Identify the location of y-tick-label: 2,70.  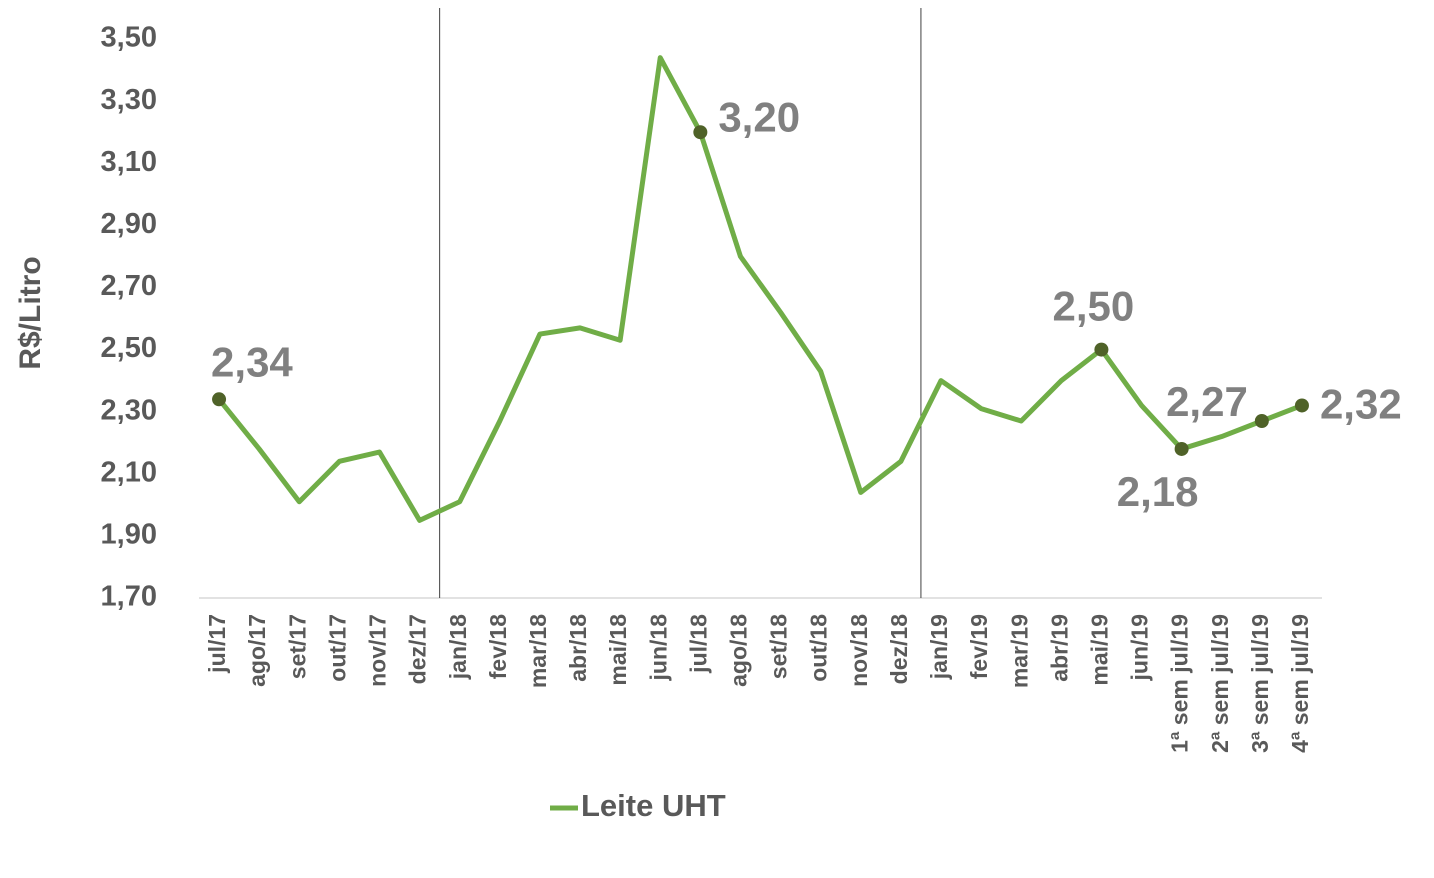
(129, 286).